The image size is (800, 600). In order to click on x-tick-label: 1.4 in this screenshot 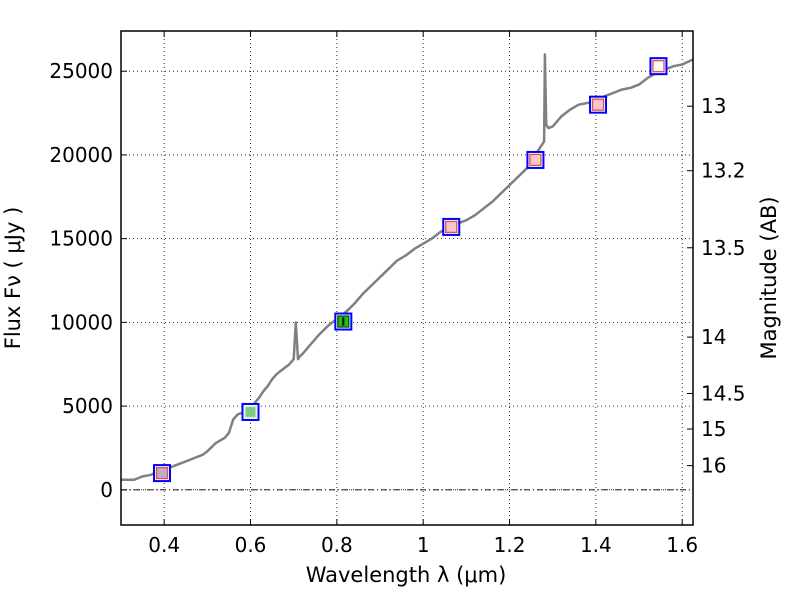, I will do `click(596, 545)`.